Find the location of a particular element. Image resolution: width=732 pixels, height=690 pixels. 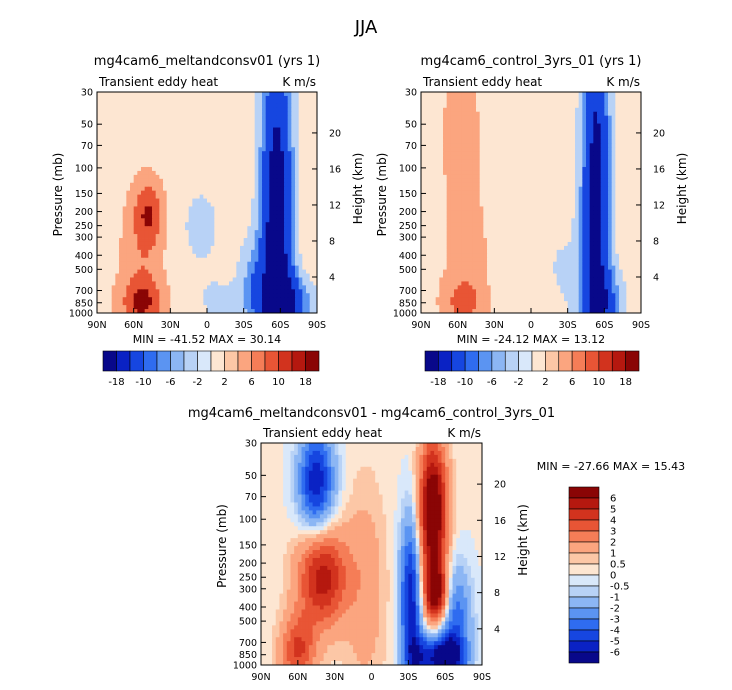

x-tick-label: 90S is located at coordinates (317, 325).